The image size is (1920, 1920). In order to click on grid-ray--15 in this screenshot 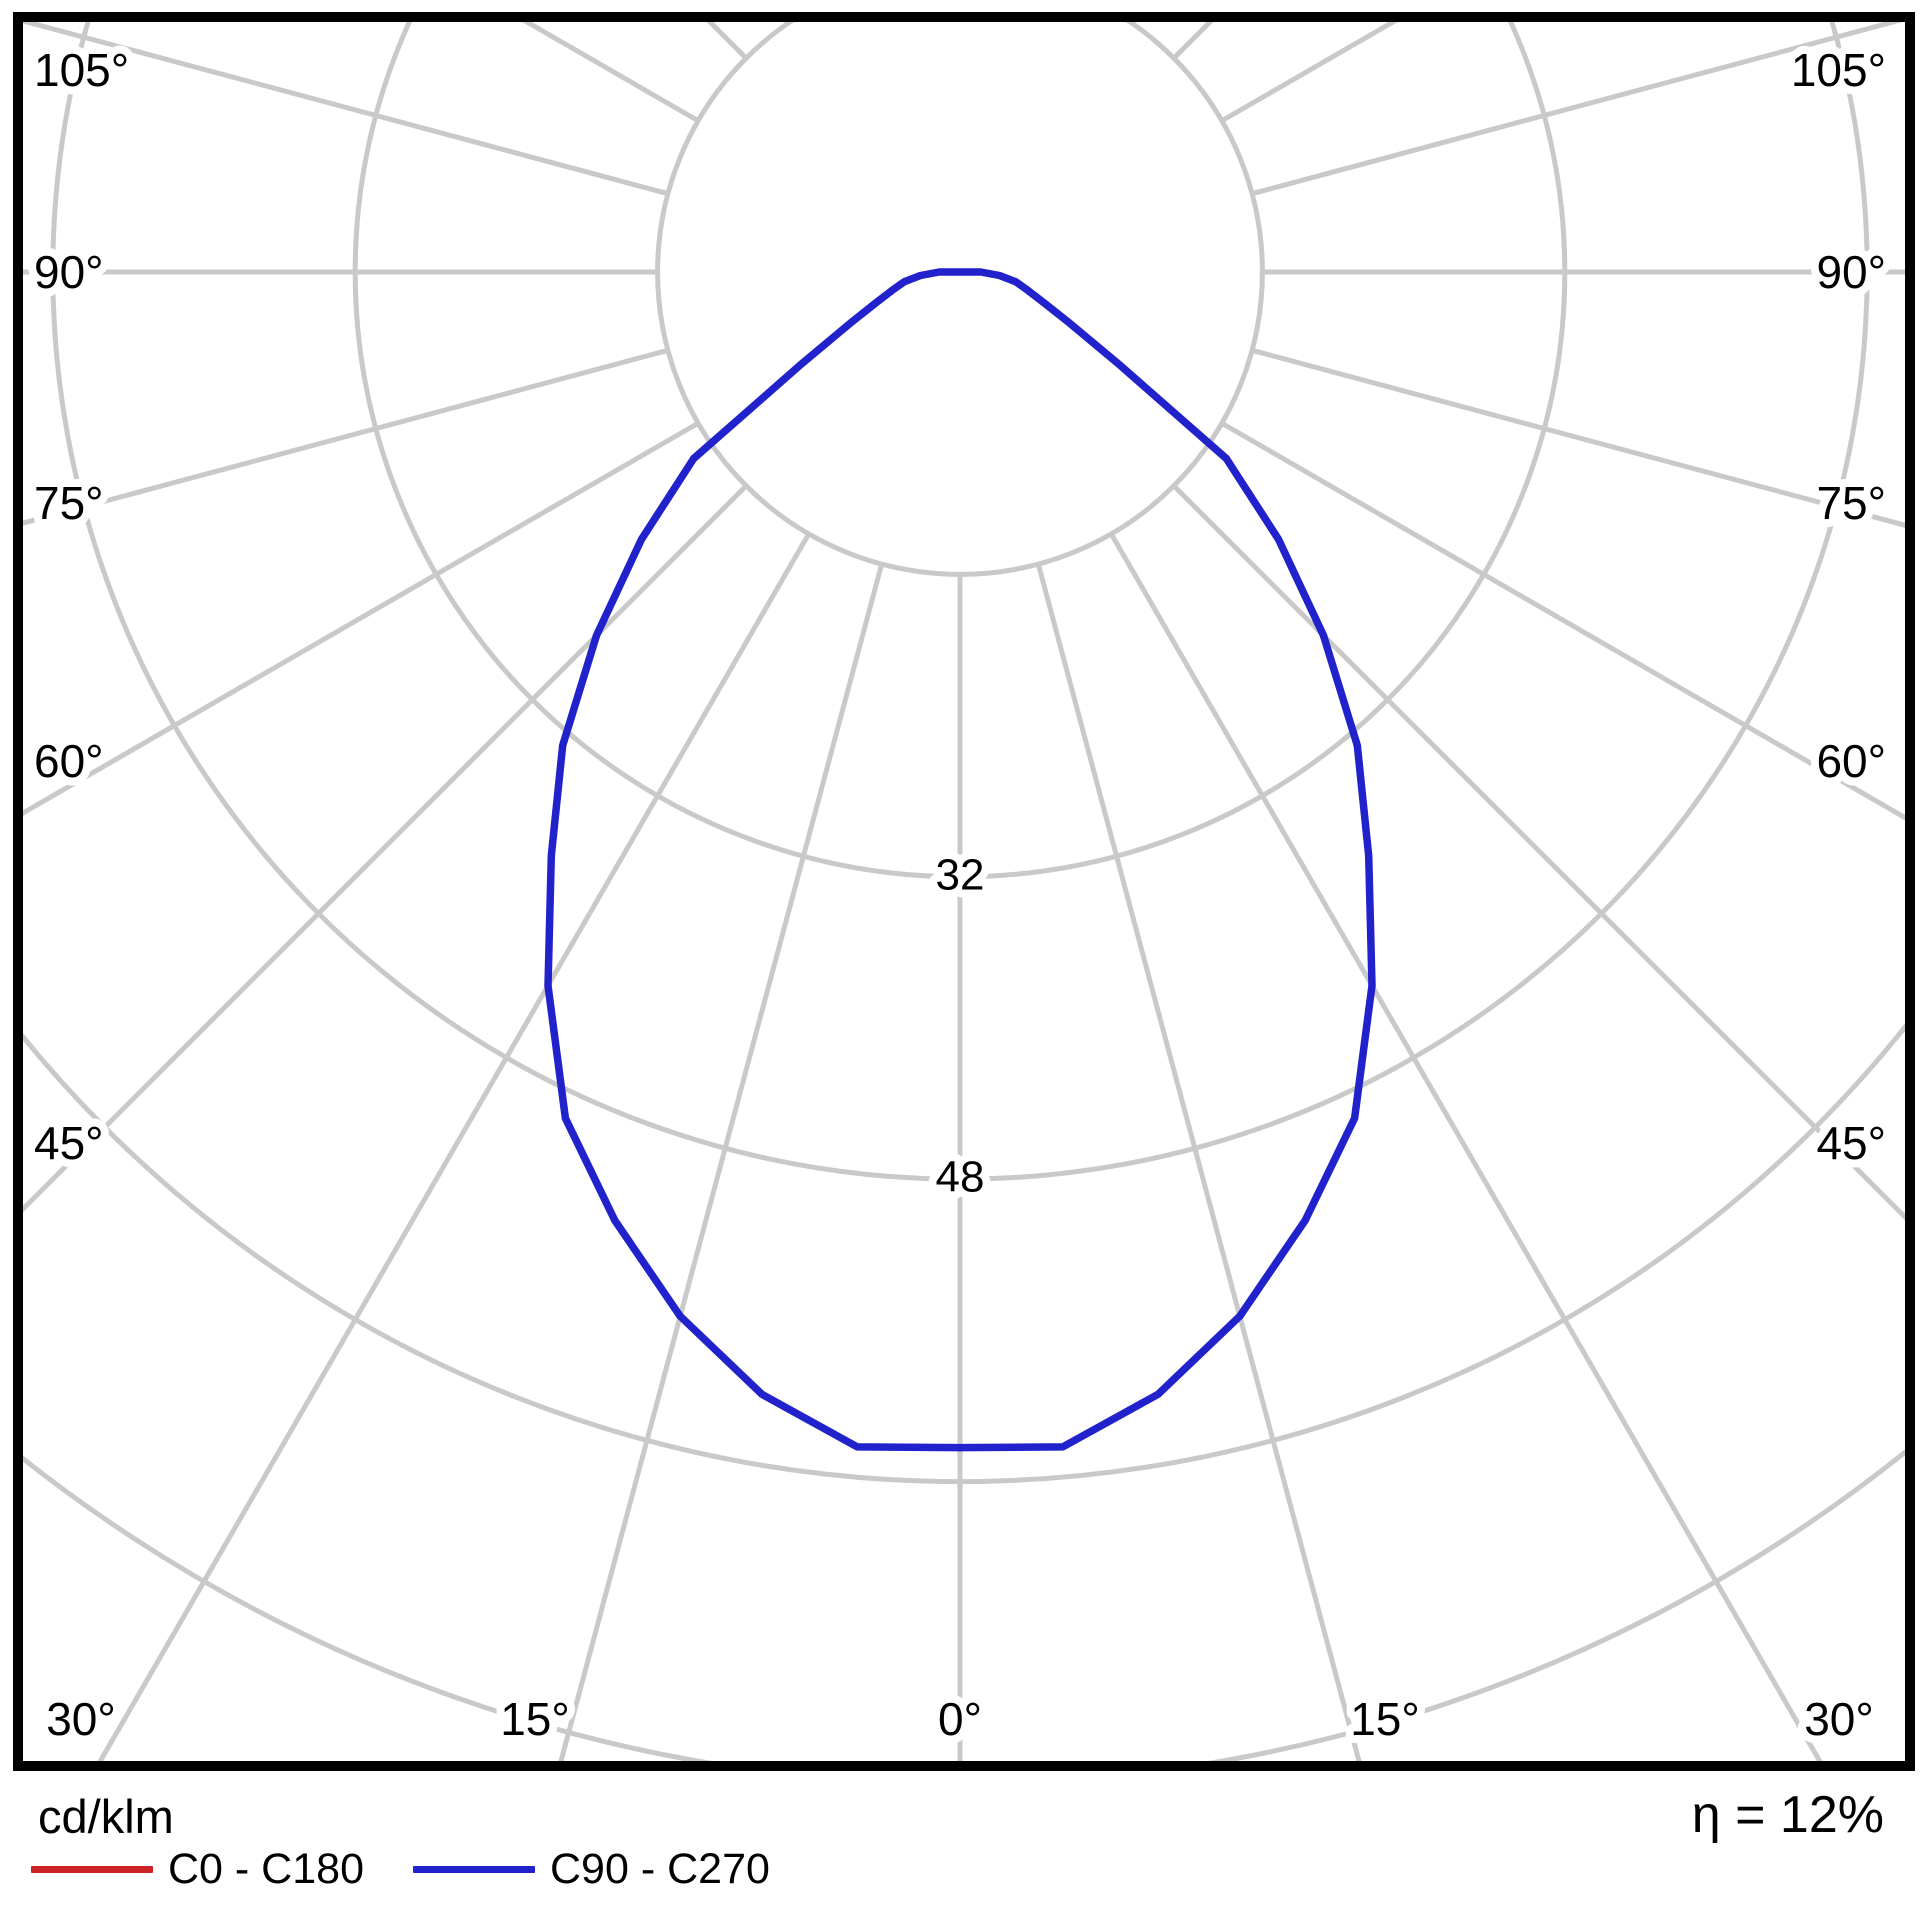, I will do `click(721, 1162)`.